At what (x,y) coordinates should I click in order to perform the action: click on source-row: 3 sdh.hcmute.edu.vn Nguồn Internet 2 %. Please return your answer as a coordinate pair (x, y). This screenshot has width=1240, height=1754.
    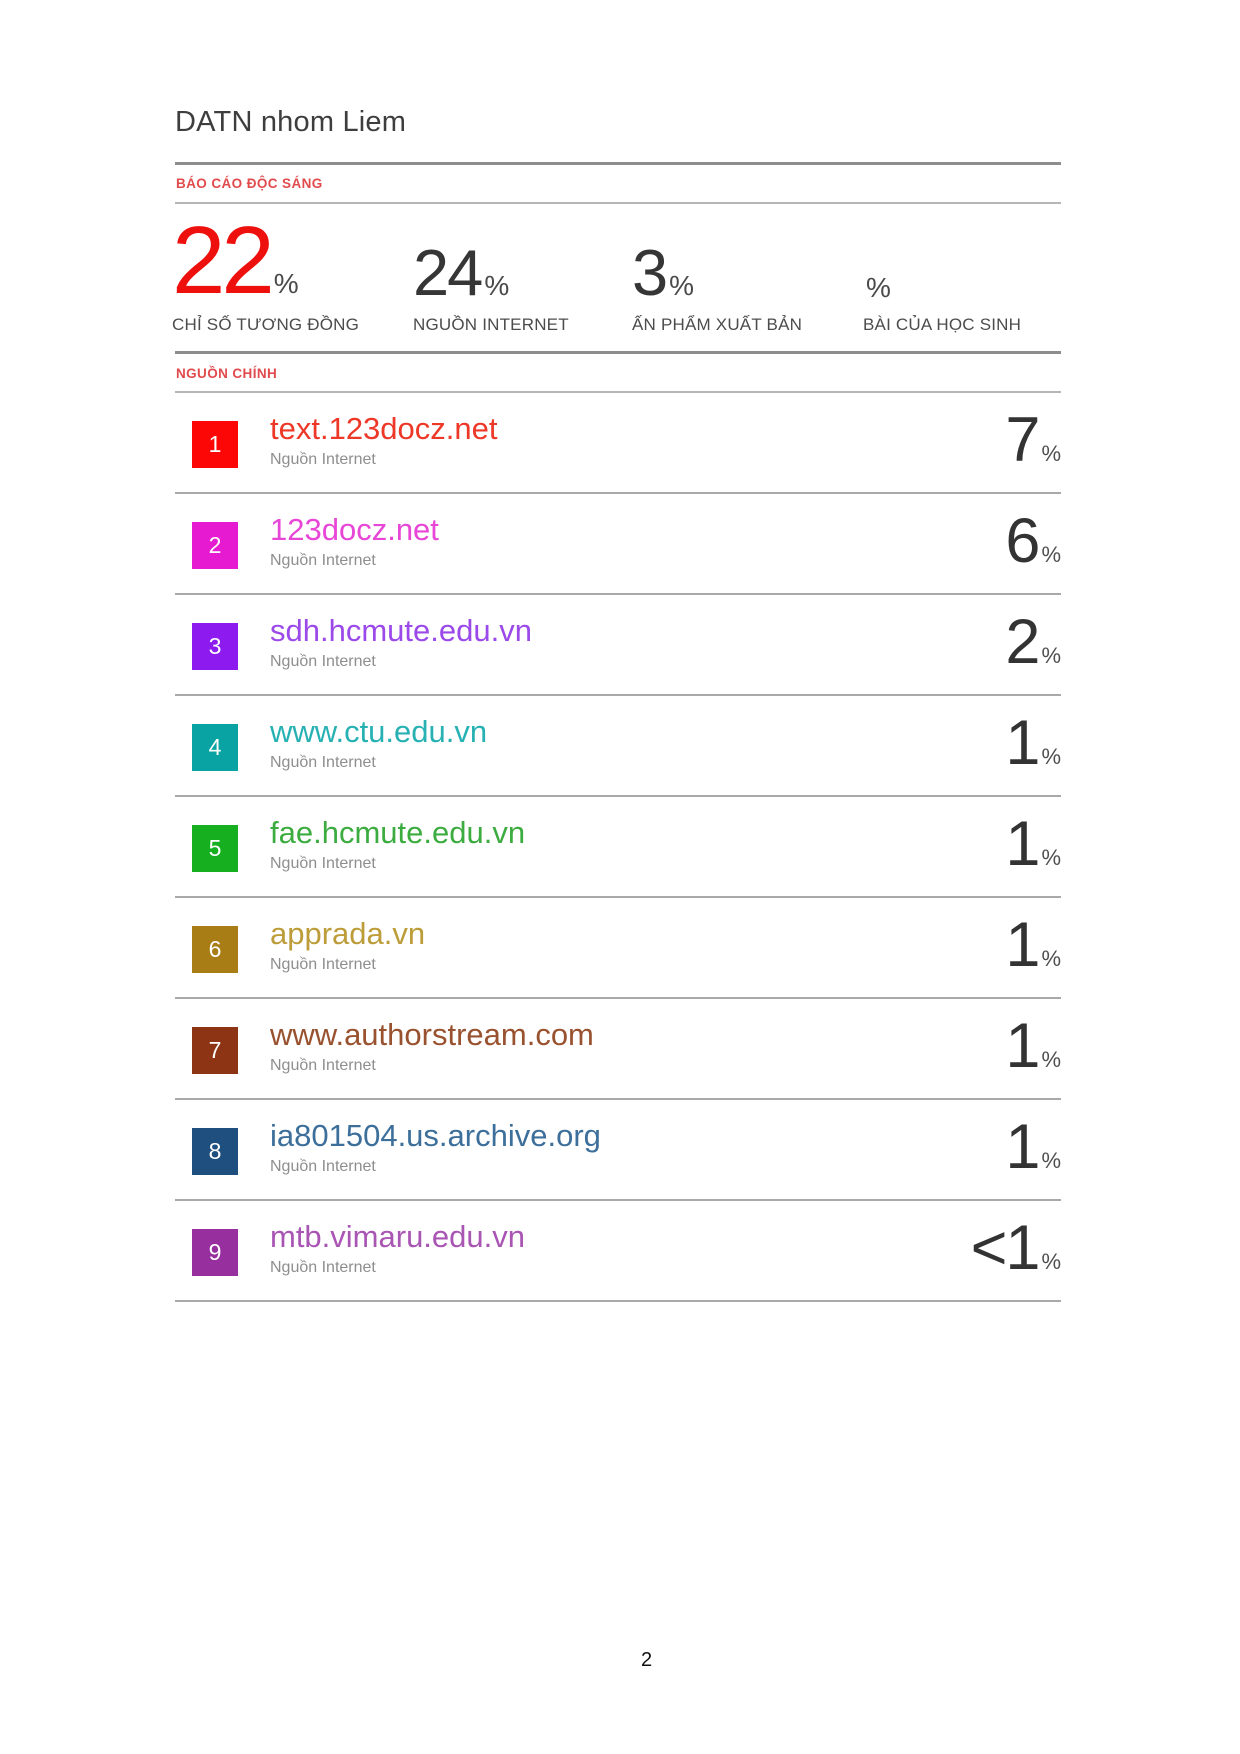
    Looking at the image, I should click on (618, 645).